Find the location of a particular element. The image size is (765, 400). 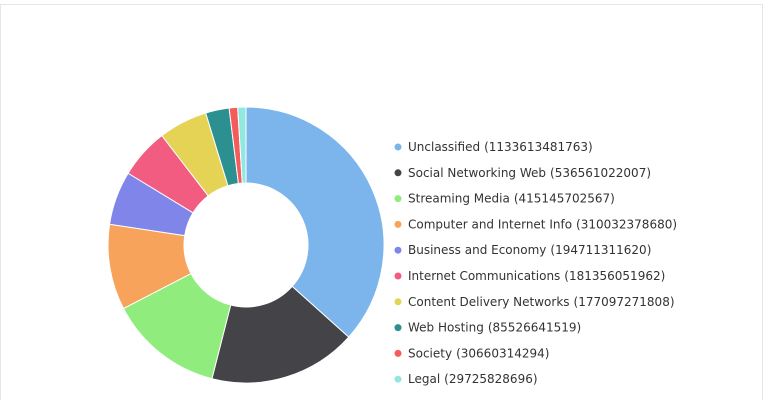

legend-name: Web Hosting is located at coordinates (446, 327).